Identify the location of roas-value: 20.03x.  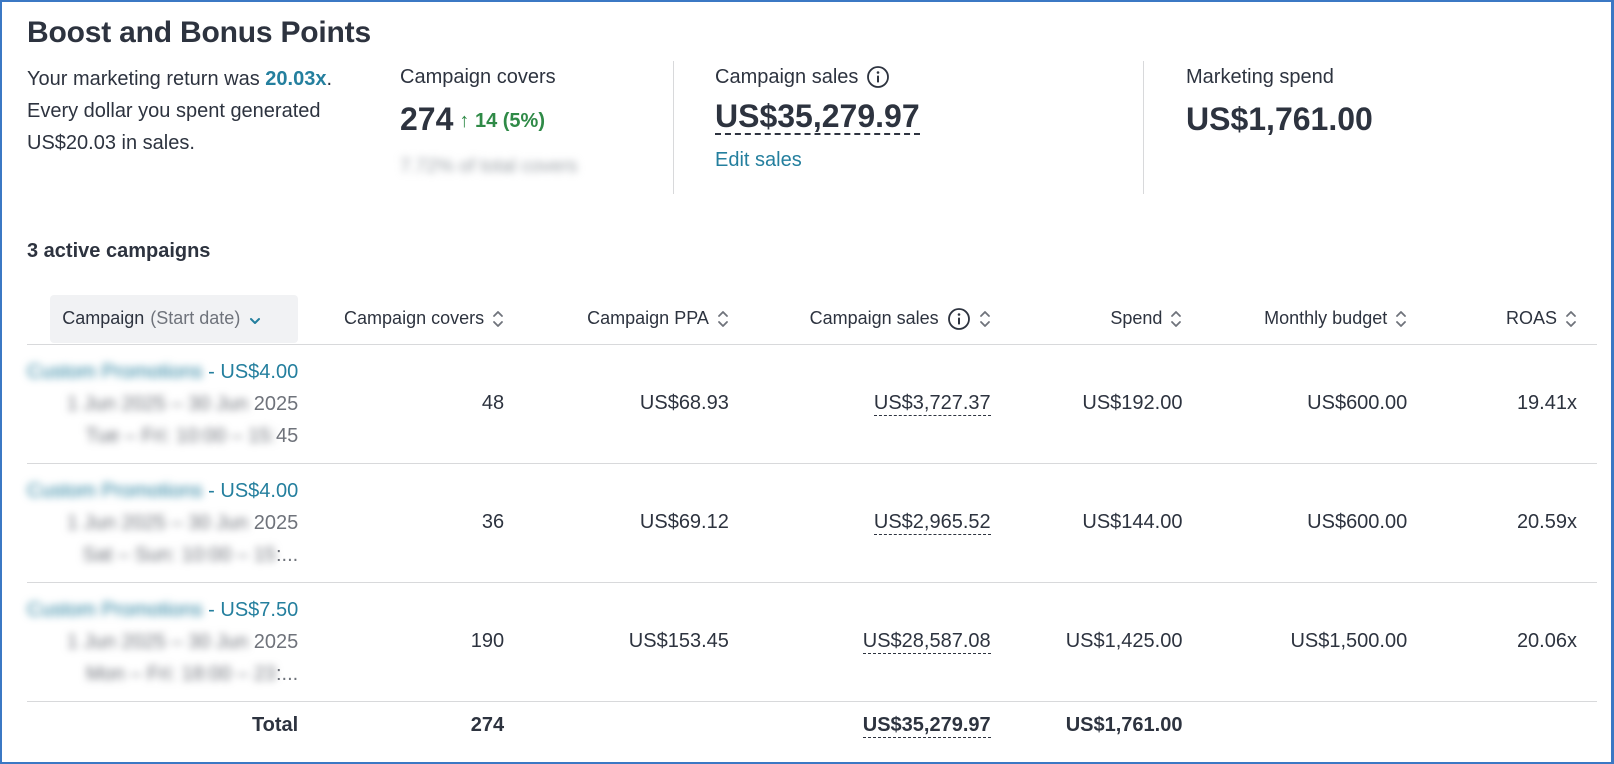
(296, 79).